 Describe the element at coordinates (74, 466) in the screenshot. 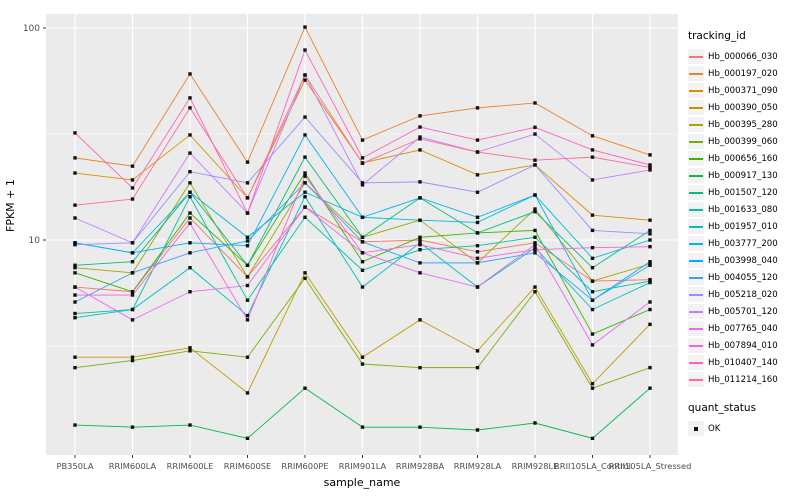

I see `x-tick-label-PB350LA: PB350LA` at that location.